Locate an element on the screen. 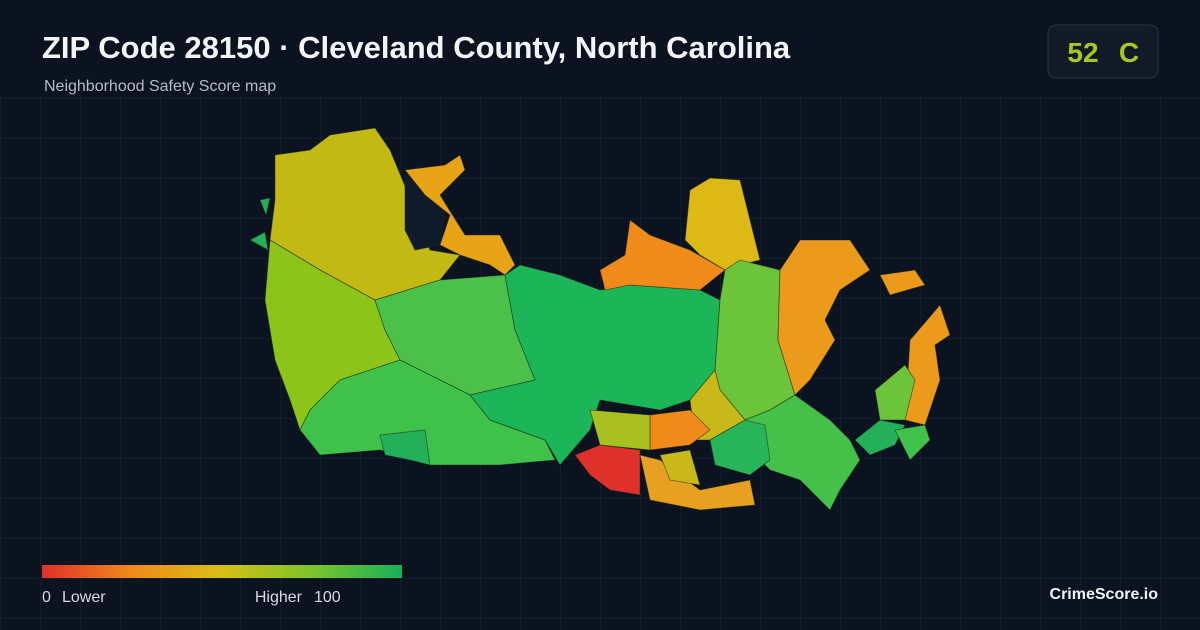 The width and height of the screenshot is (1200, 630). legend-scale is located at coordinates (222, 571).